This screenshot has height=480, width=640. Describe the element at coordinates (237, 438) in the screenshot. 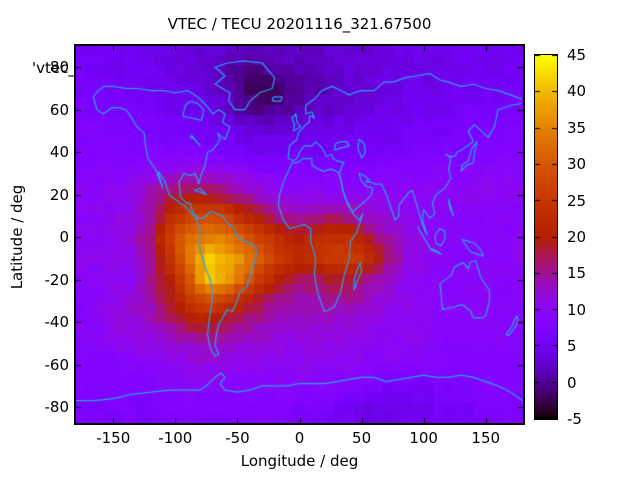

I see `x-tick-label: -50` at that location.